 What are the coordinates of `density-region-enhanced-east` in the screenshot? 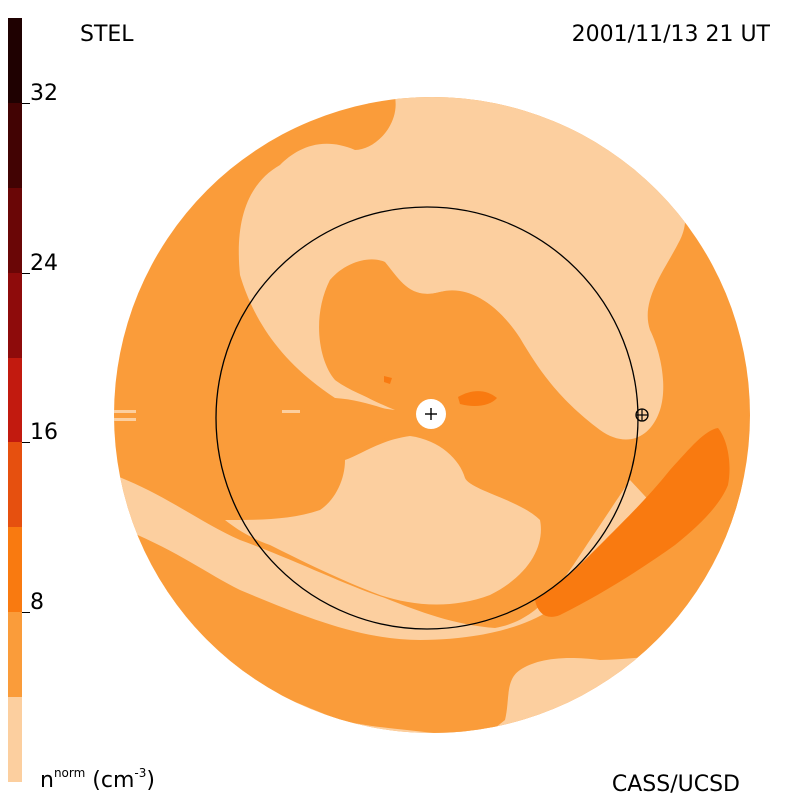 It's located at (632, 522).